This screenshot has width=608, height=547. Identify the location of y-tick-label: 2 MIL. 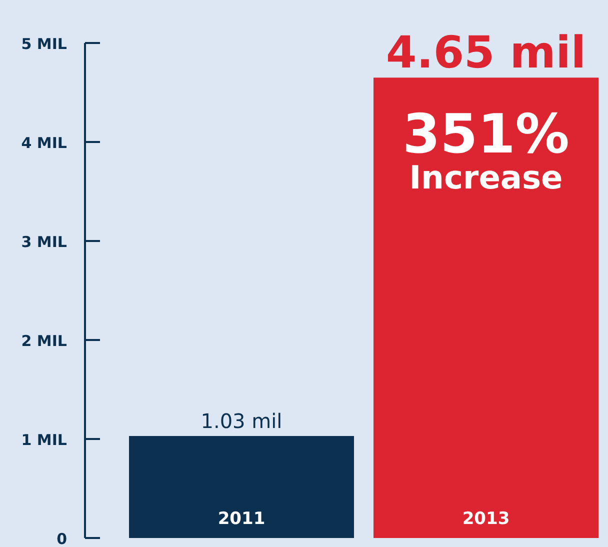
(44, 341).